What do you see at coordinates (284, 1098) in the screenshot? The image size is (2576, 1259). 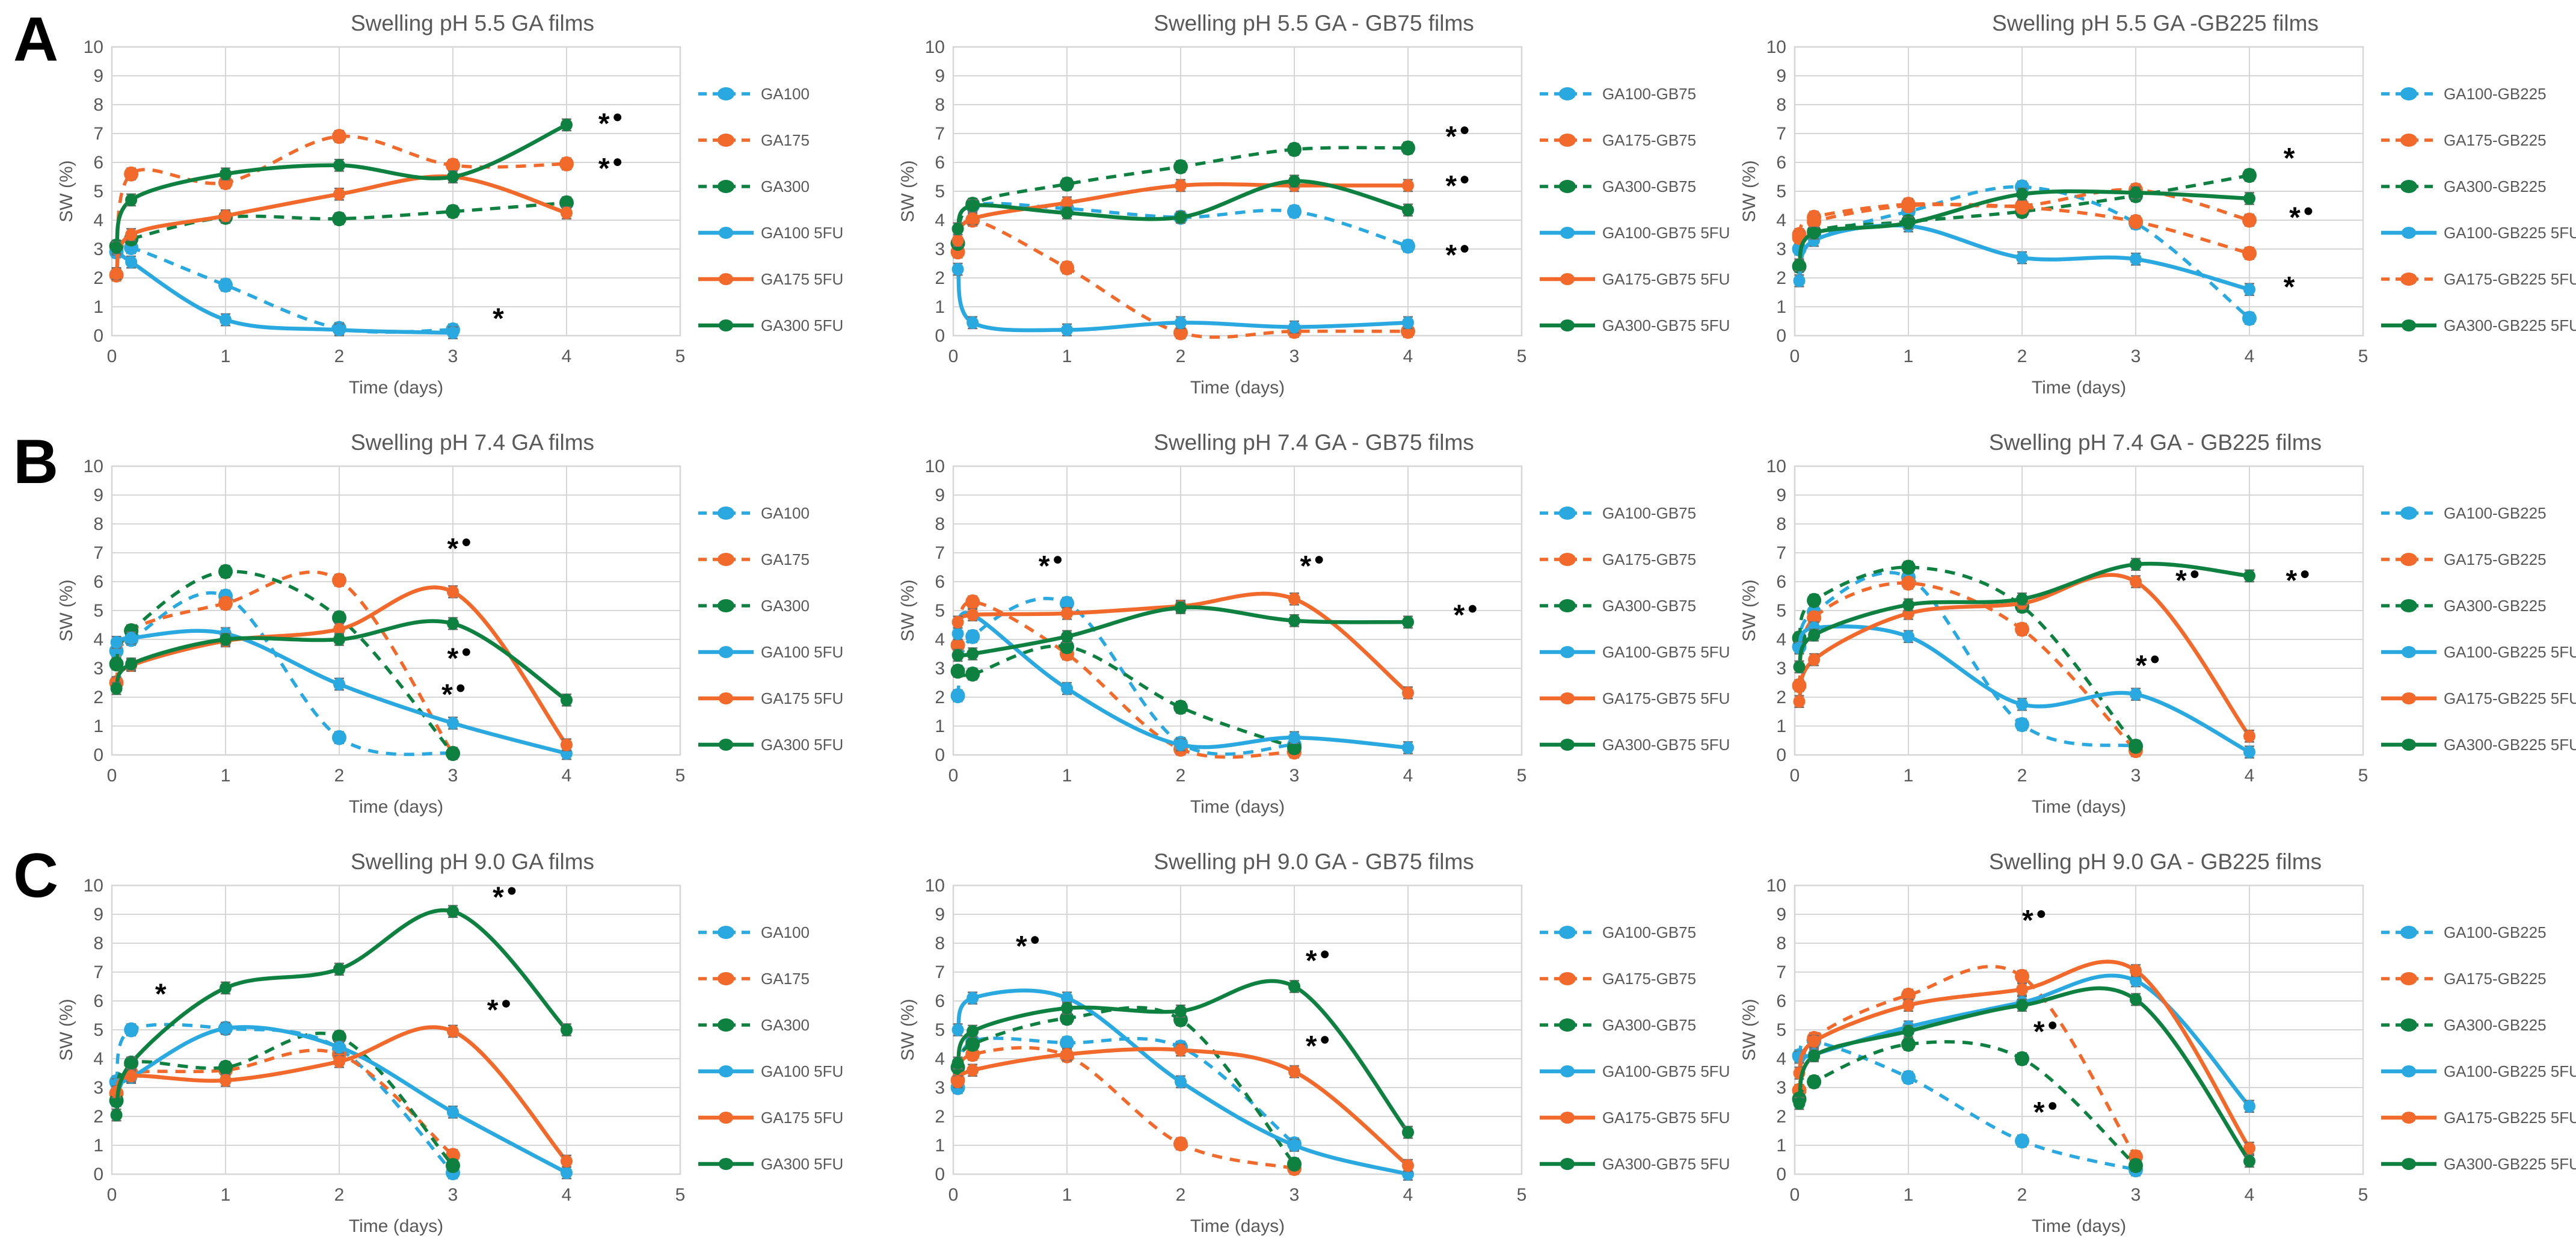 I see `series-line-GA100` at bounding box center [284, 1098].